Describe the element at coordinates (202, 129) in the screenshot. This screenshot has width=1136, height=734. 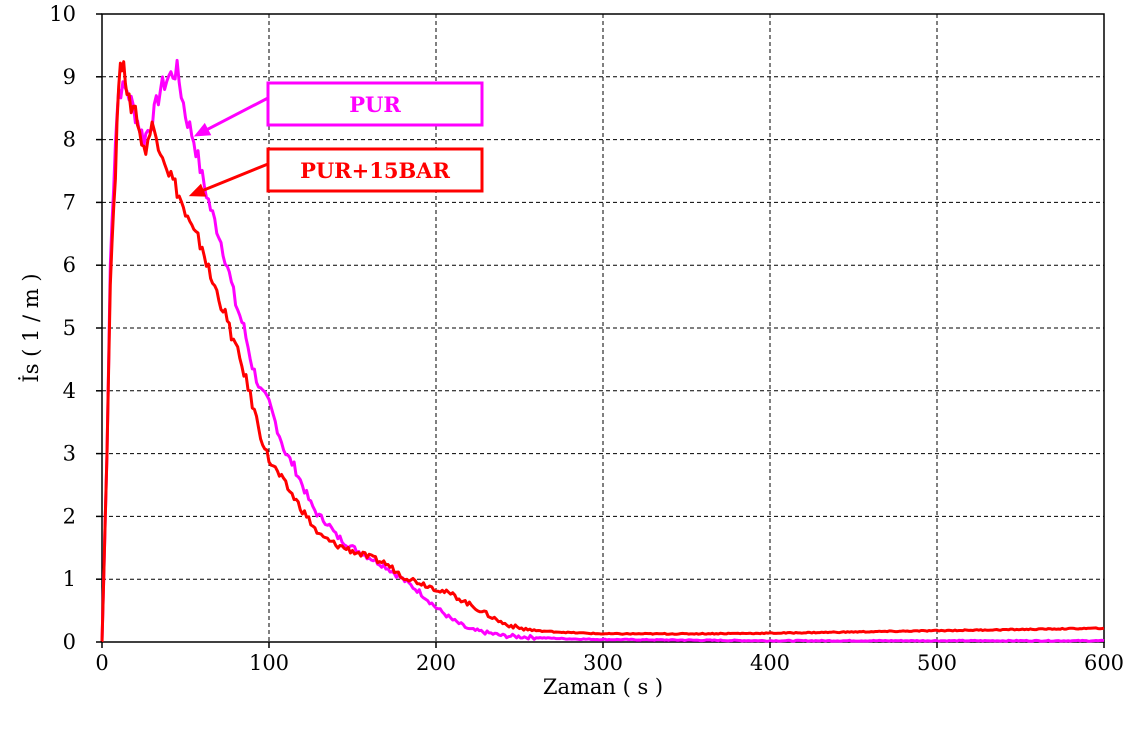
I see `annotation-pur-arrowhead` at that location.